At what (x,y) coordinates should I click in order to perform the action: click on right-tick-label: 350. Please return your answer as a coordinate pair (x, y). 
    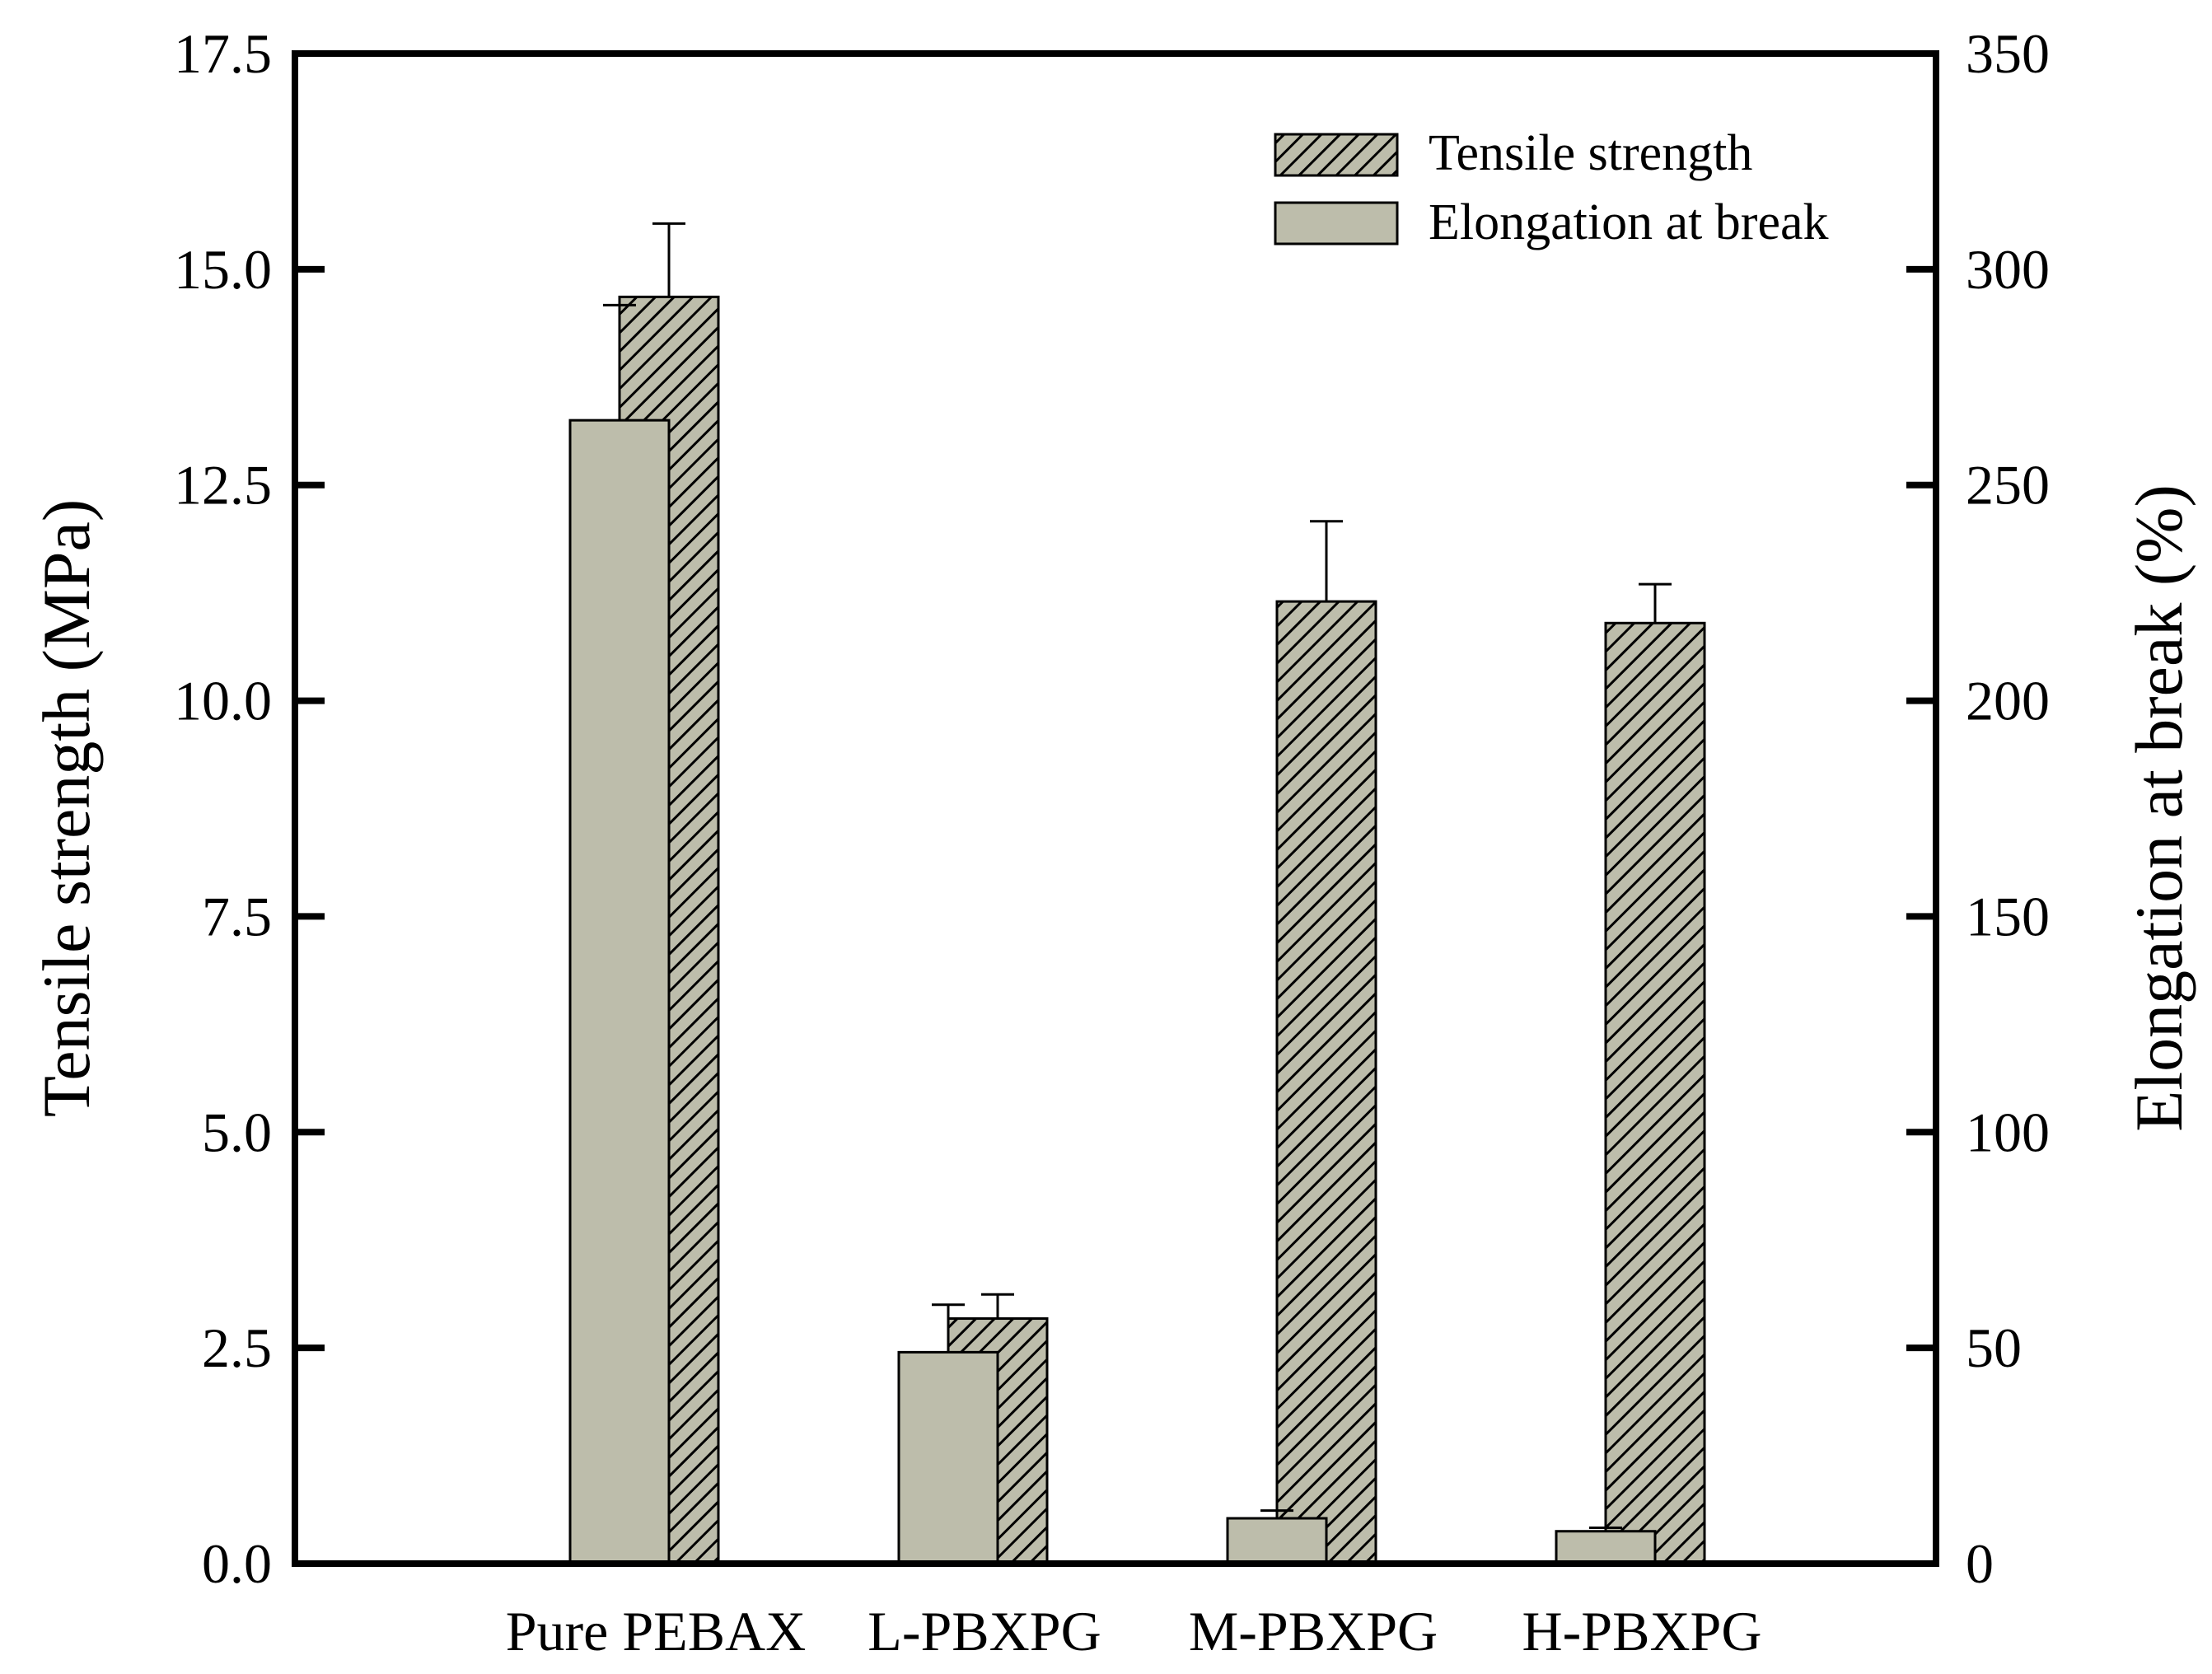
    Looking at the image, I should click on (2008, 53).